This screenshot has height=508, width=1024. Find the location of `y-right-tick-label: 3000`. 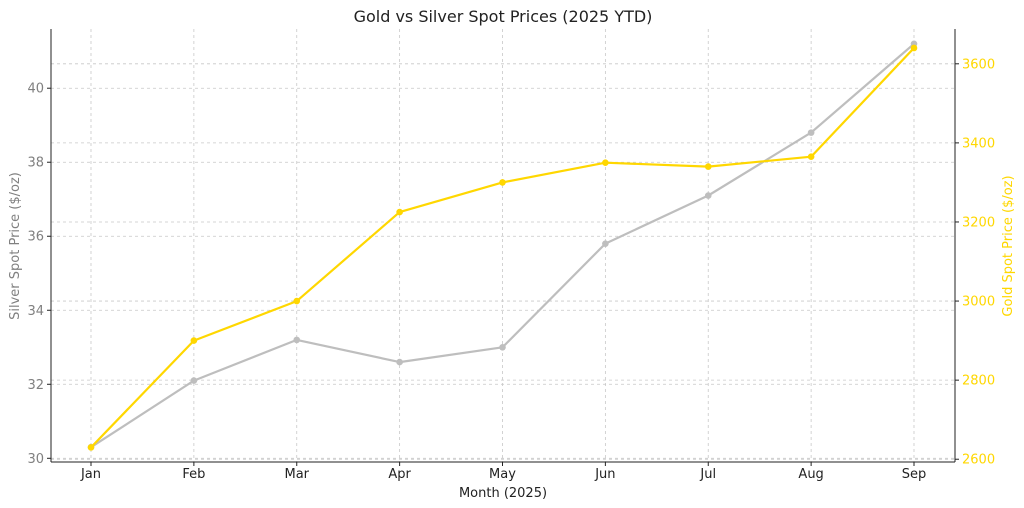

y-right-tick-label: 3000 is located at coordinates (978, 302).